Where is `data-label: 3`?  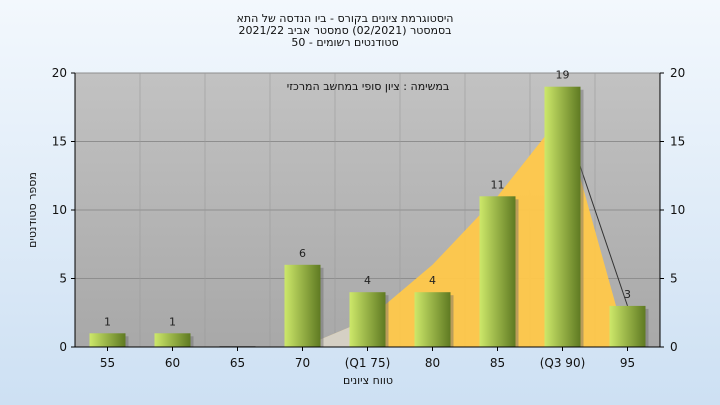
data-label: 3 is located at coordinates (627, 294).